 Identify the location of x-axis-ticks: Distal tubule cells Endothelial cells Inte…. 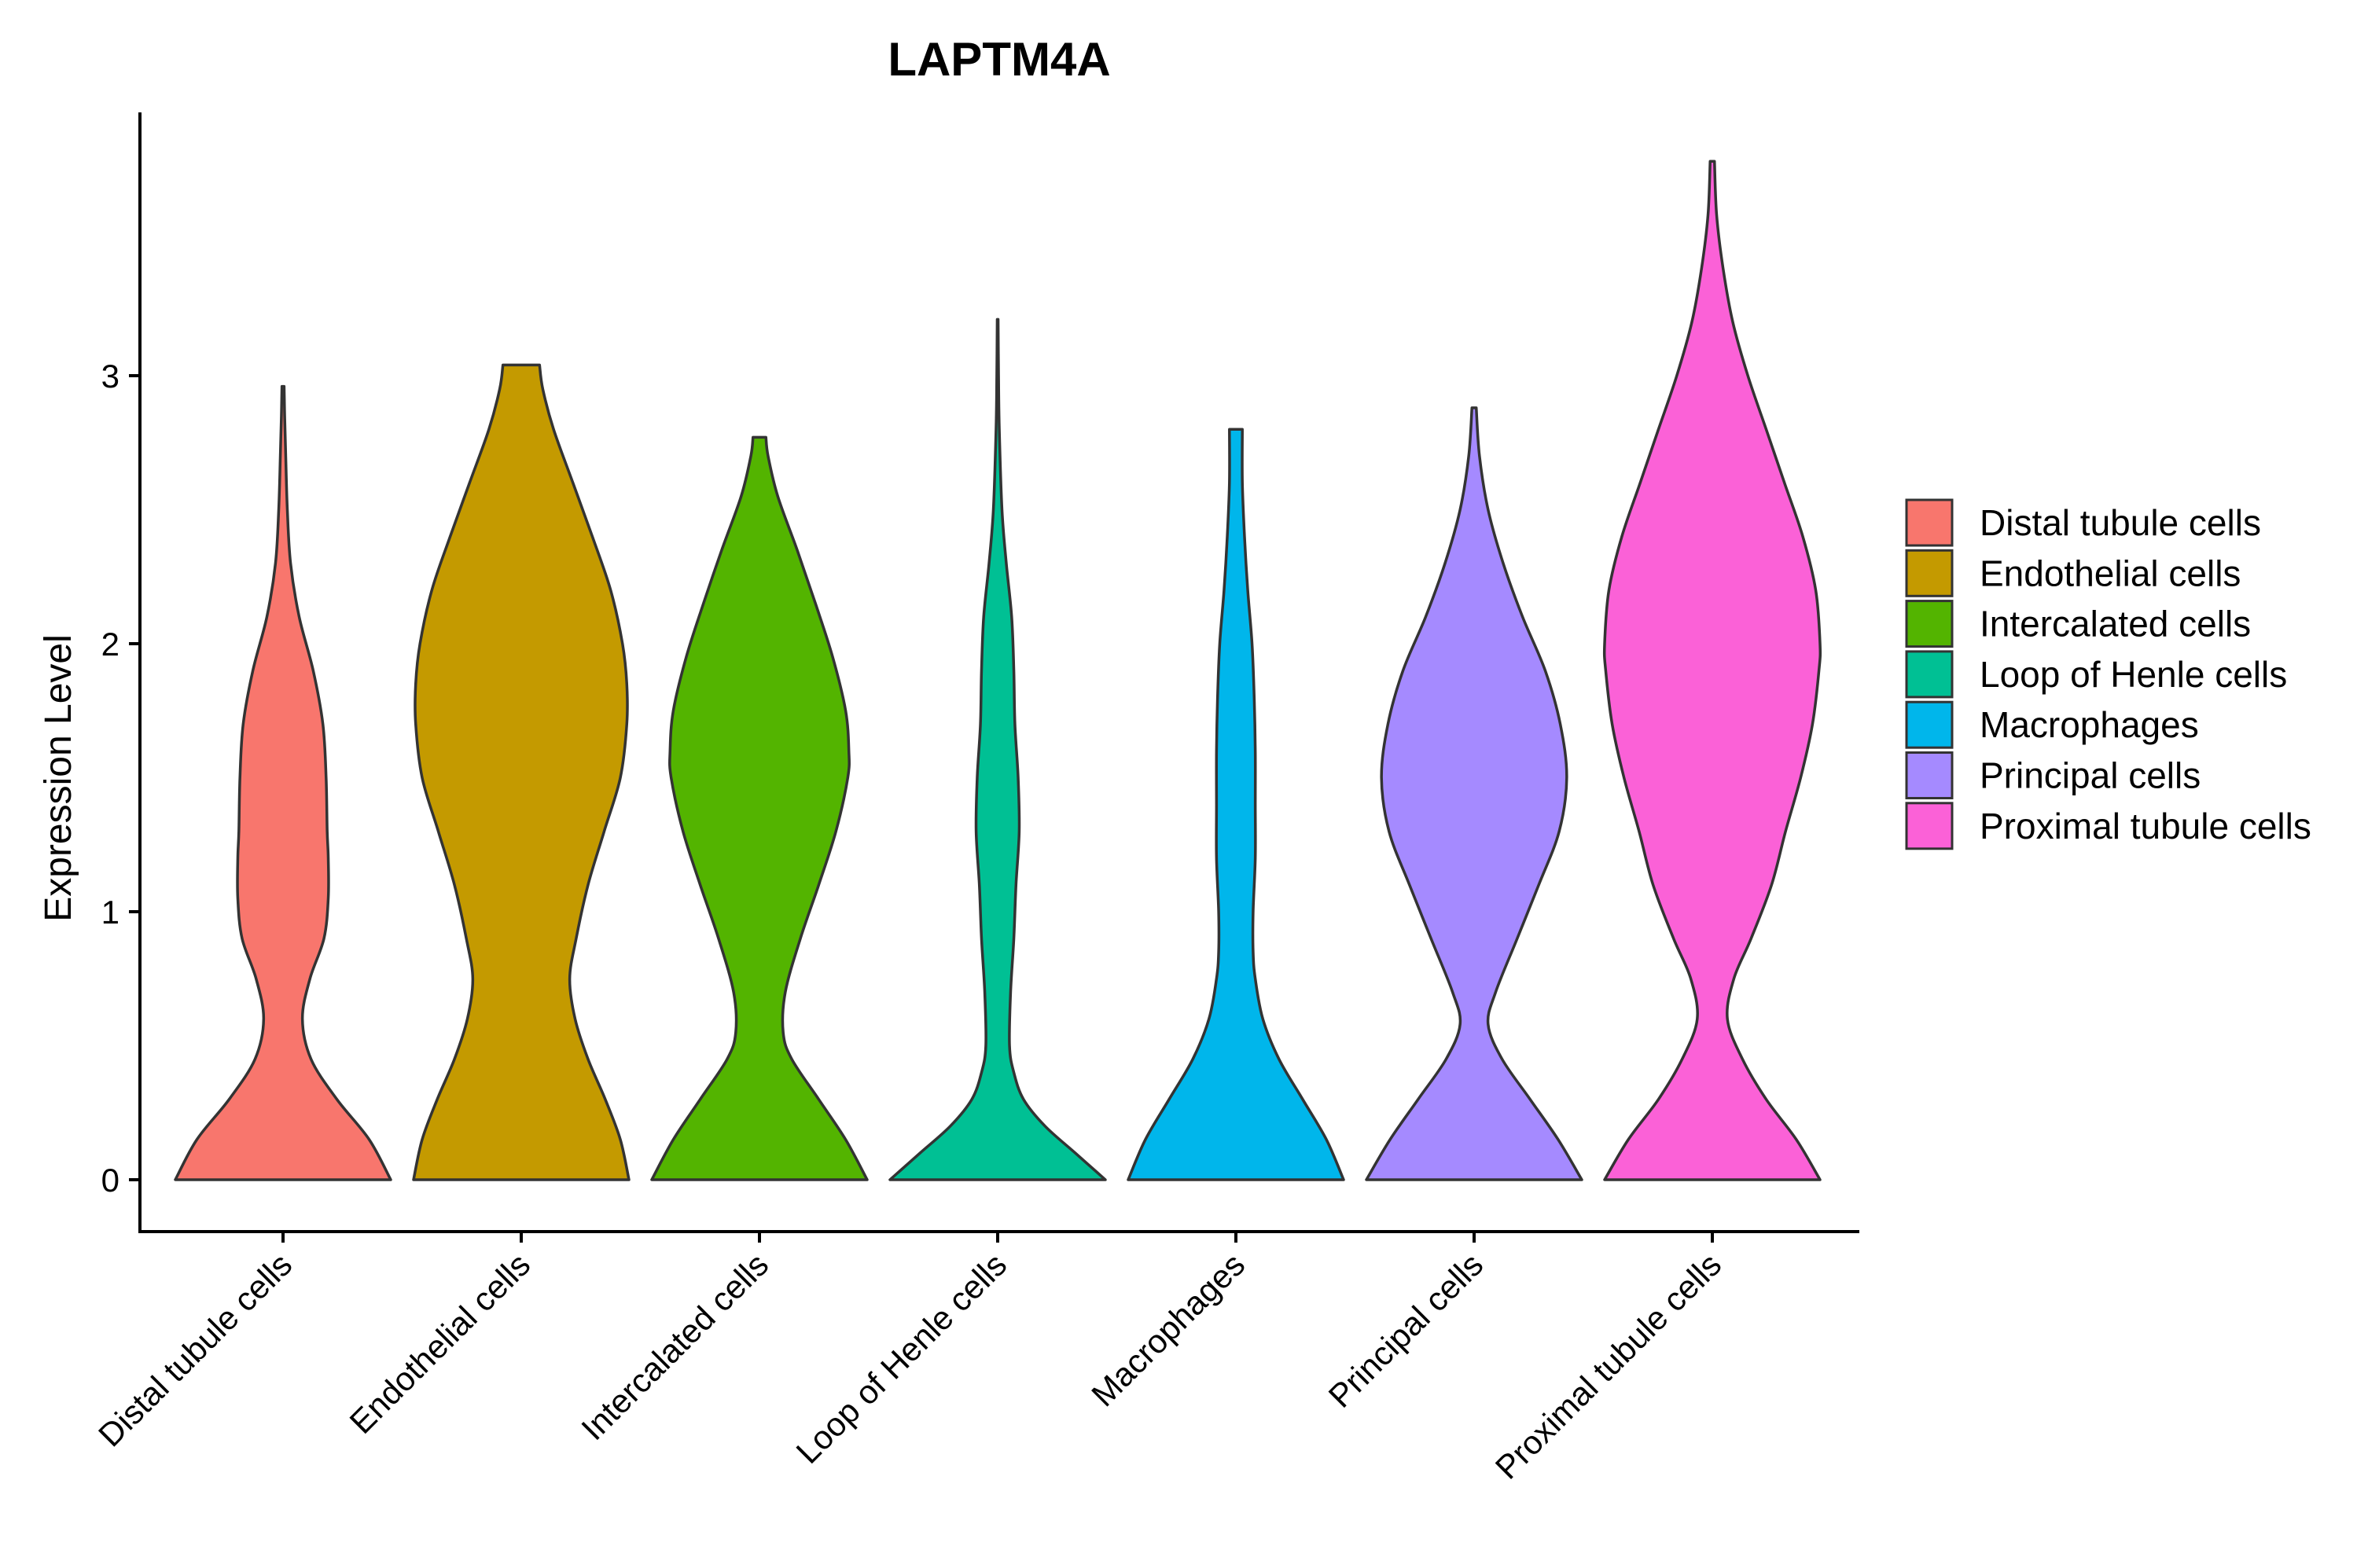
(909, 1359).